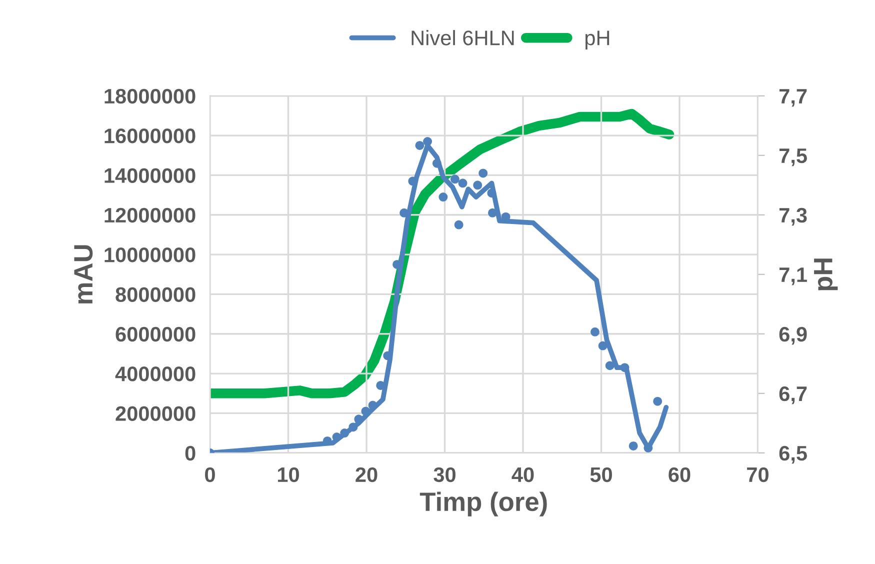  Describe the element at coordinates (445, 474) in the screenshot. I see `x-tick-label: 30` at that location.